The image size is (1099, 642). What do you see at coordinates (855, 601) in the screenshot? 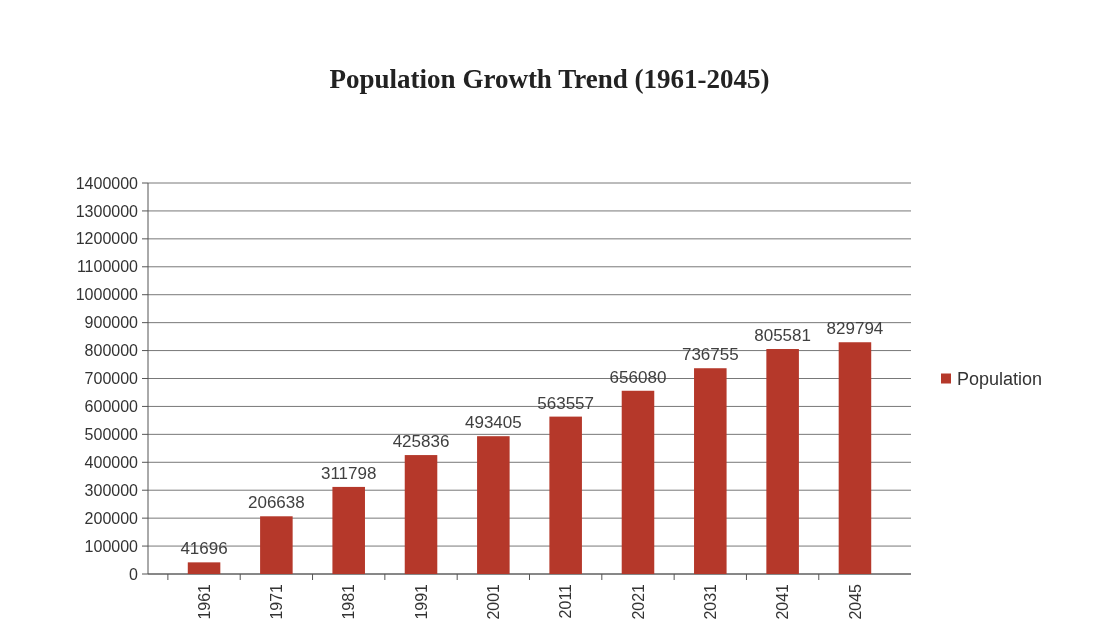
I see `x-tick-label: 2045` at bounding box center [855, 601].